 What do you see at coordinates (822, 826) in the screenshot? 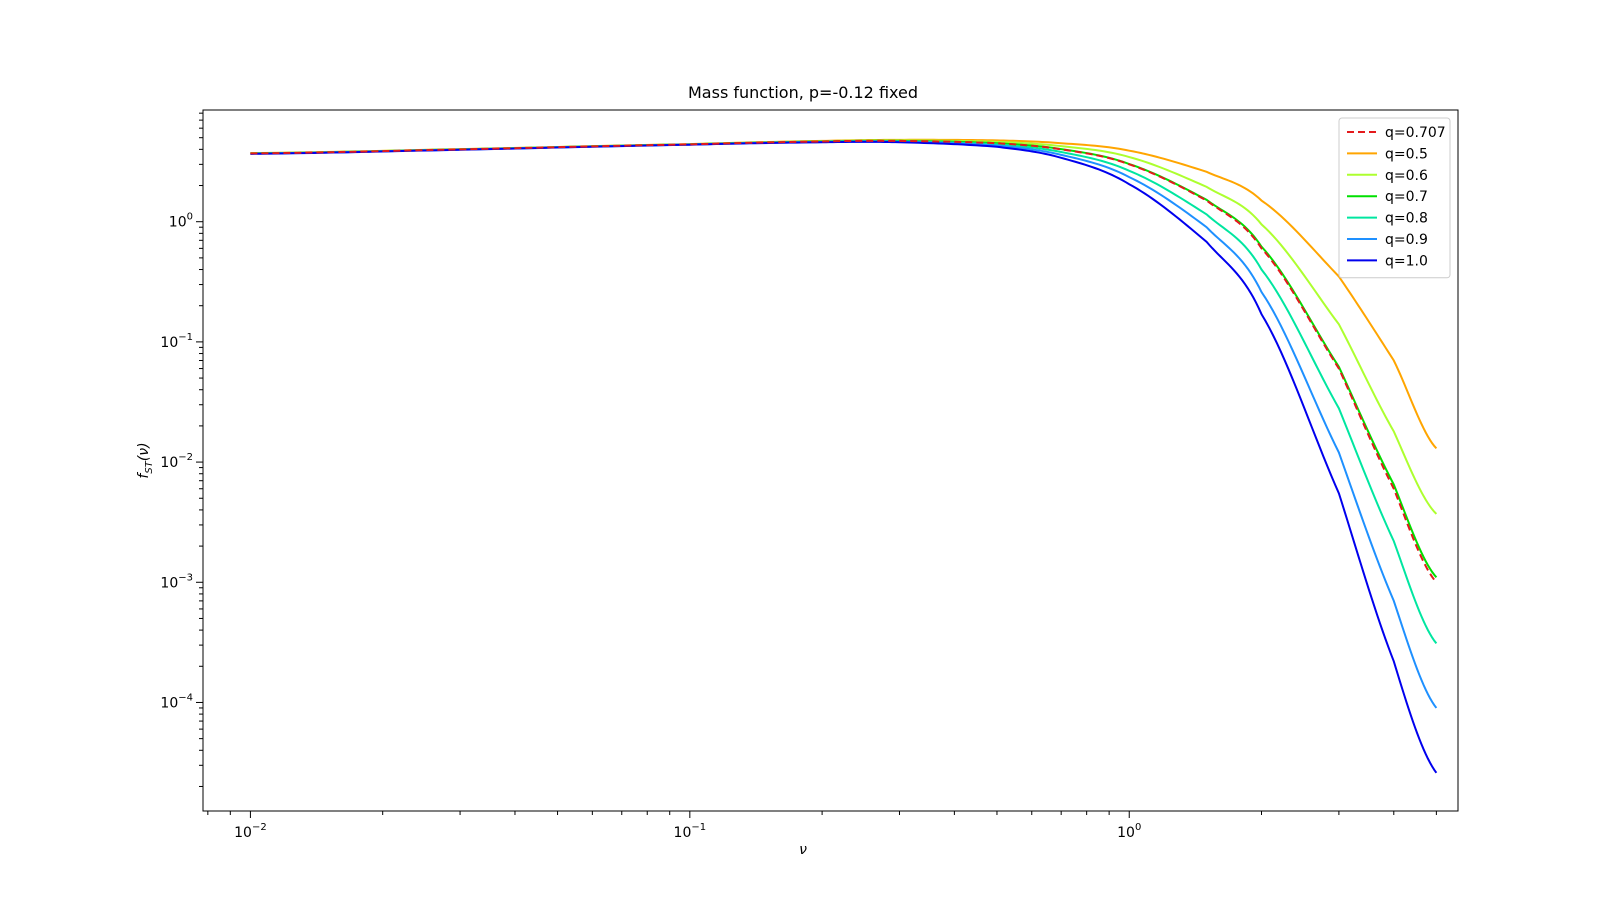
I see `x-axis: 10⁻² 10⁻¹ 10⁰` at bounding box center [822, 826].